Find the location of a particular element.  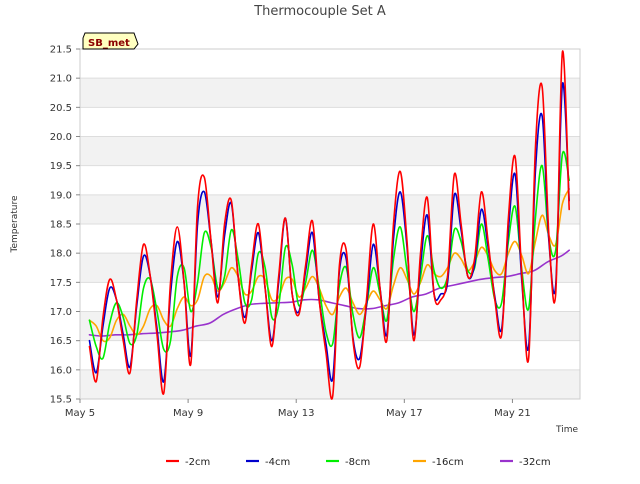

x-axis-ticks: May 5 May 9 May 13 May 17 May 21 is located at coordinates (298, 409).